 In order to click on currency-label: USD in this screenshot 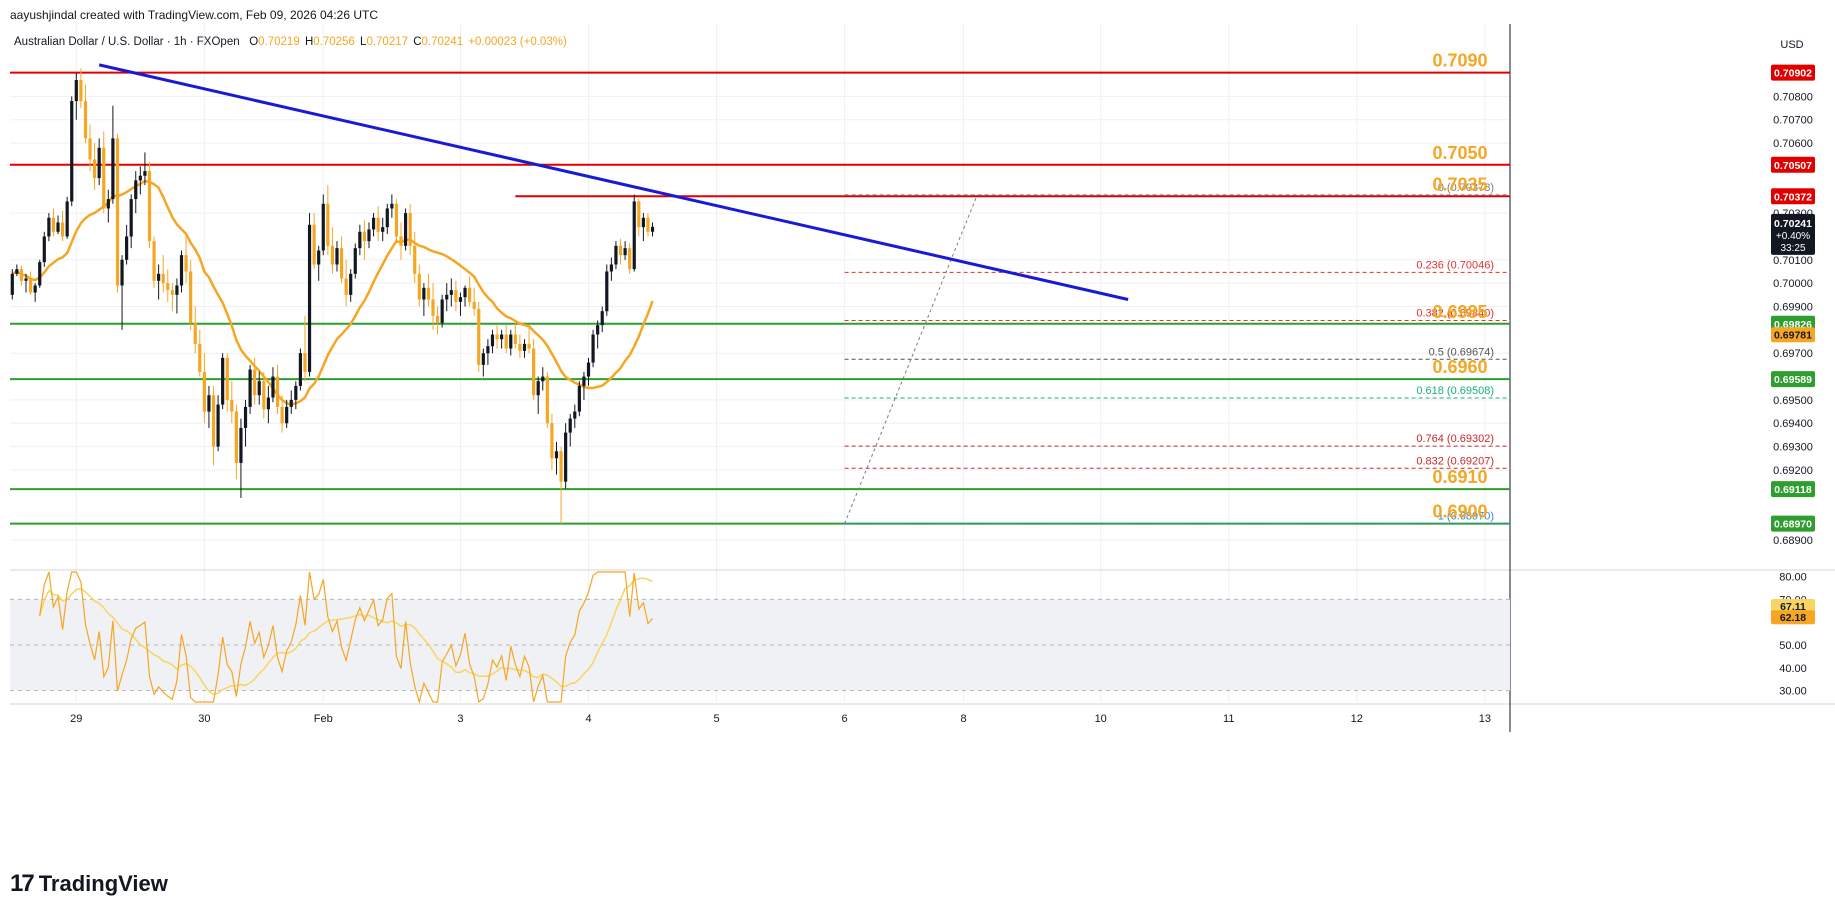, I will do `click(1791, 45)`.